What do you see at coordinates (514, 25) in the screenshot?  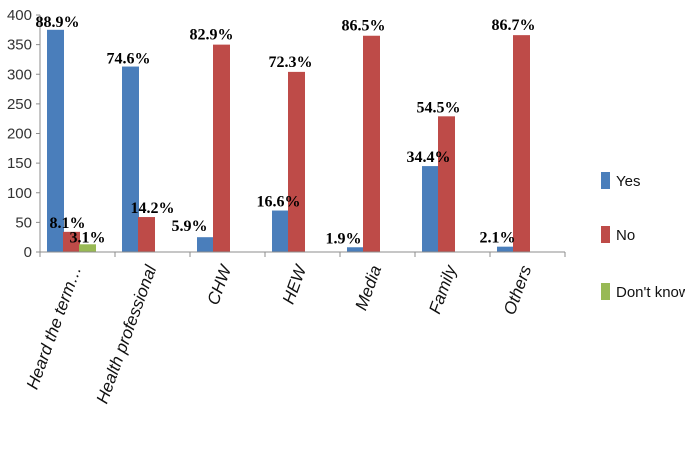 I see `data-label: 86.7%` at bounding box center [514, 25].